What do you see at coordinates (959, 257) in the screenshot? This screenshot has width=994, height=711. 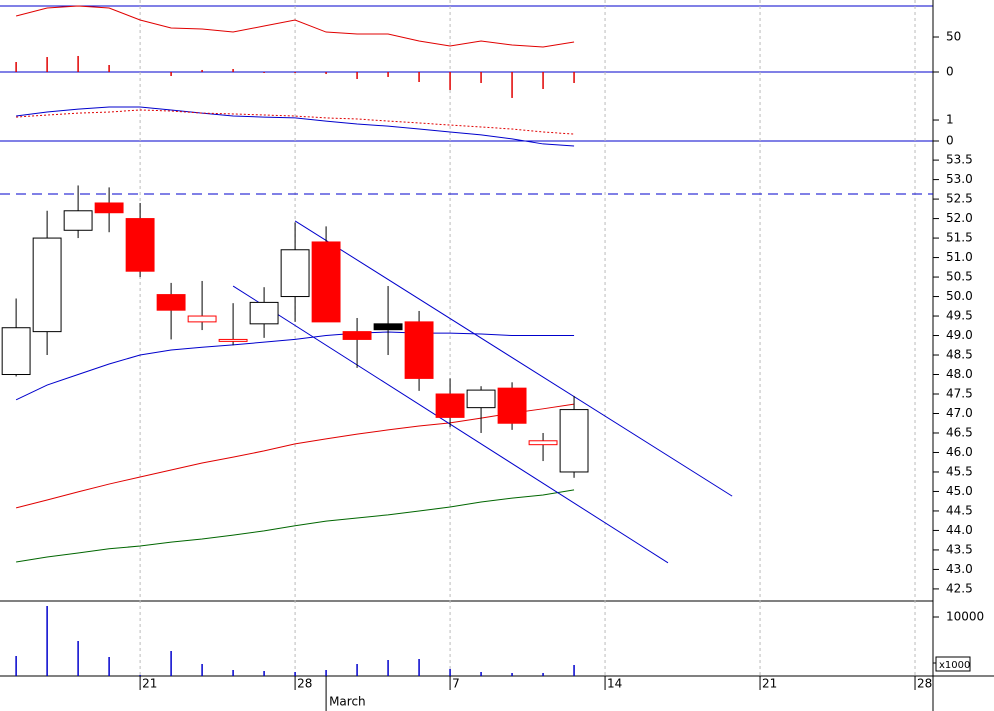 I see `y-tick-label: 51.0` at bounding box center [959, 257].